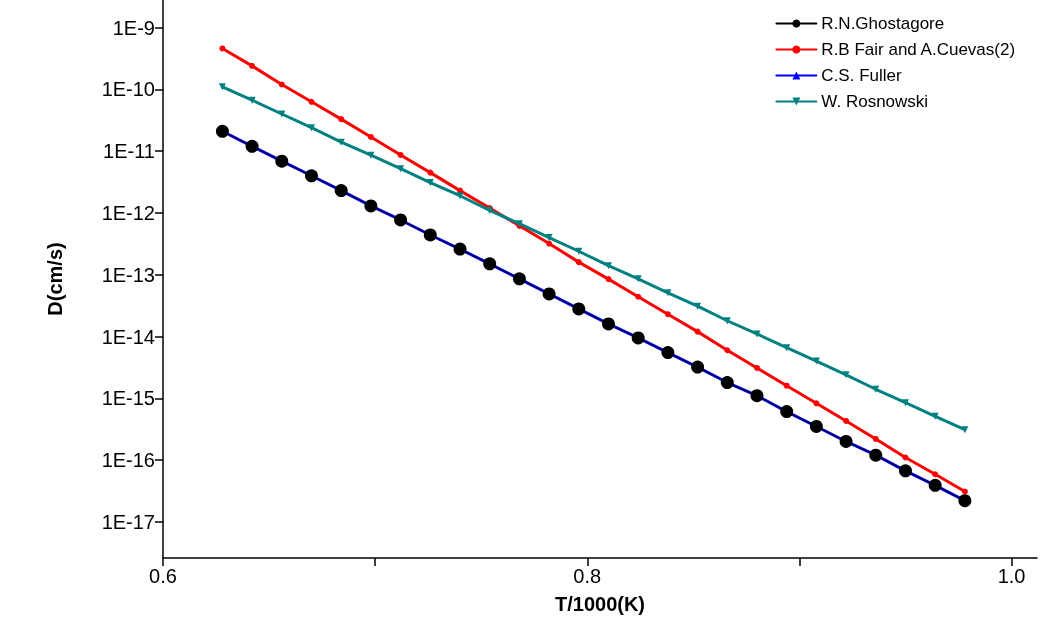 This screenshot has height=630, width=1051. I want to click on x-tick-label: 1.0, so click(1011, 576).